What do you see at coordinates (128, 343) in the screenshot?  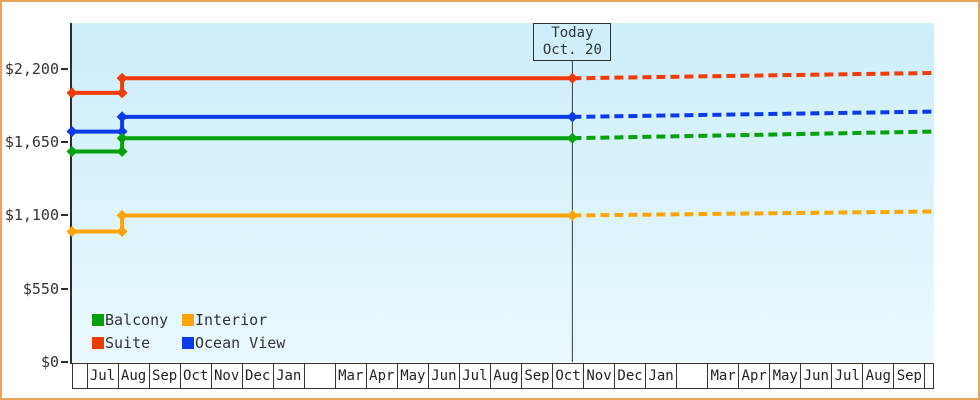 I see `legend-label: Suite` at bounding box center [128, 343].